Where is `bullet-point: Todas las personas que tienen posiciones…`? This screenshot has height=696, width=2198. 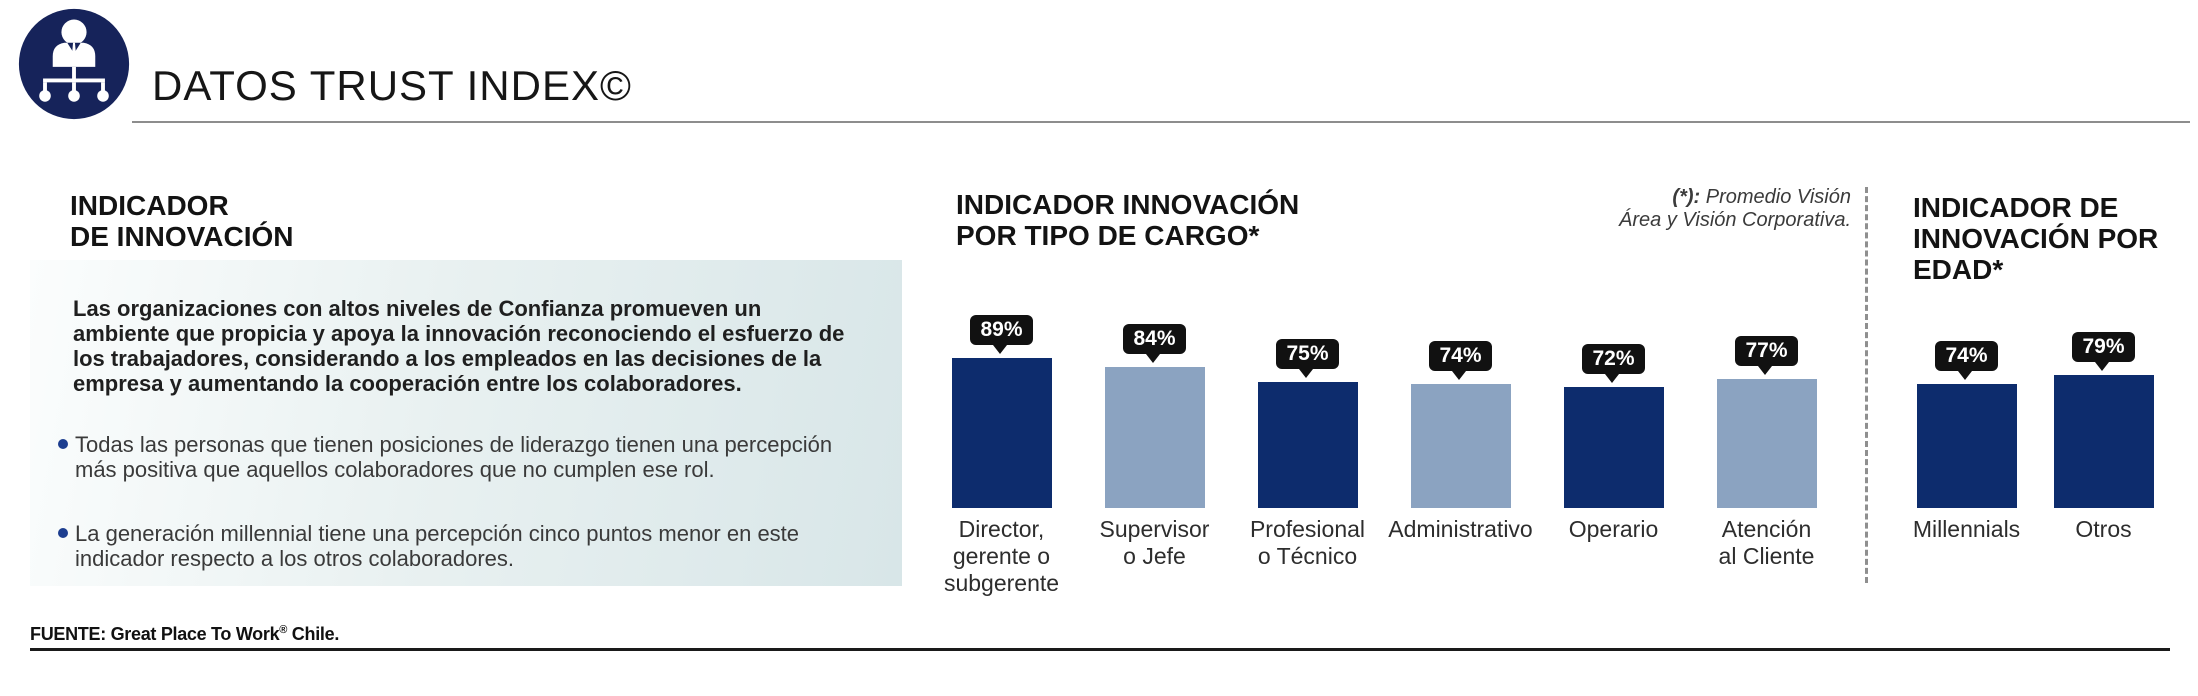 bullet-point: Todas las personas que tienen posiciones… is located at coordinates (463, 457).